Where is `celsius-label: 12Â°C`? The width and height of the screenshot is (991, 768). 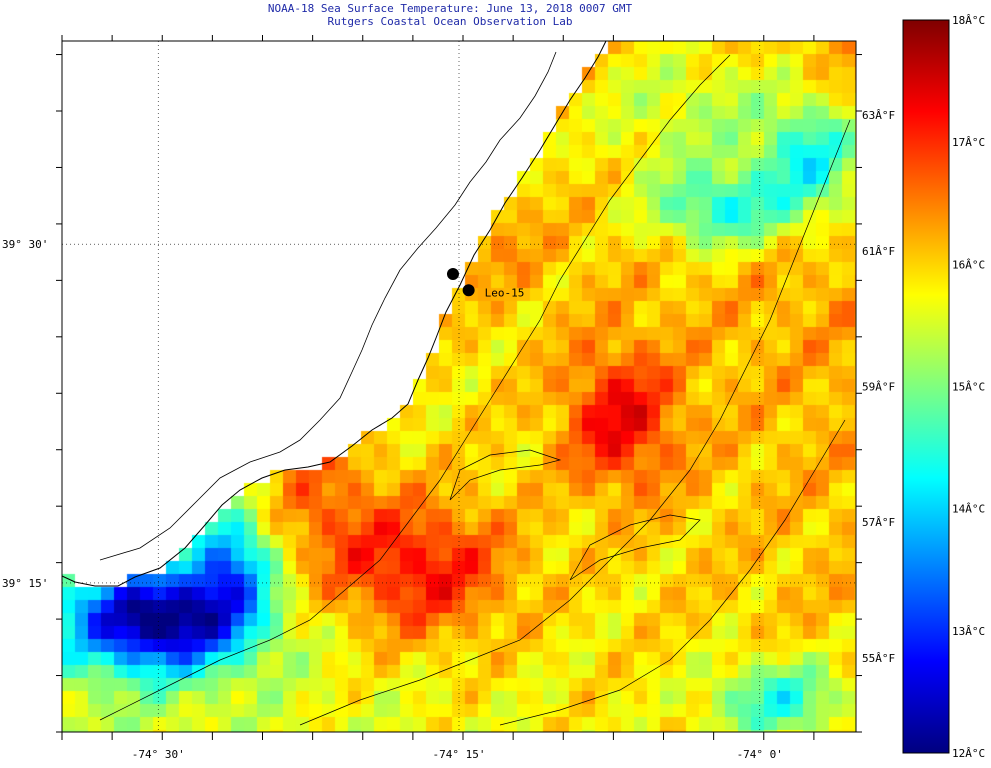
celsius-label: 12Â°C is located at coordinates (968, 753).